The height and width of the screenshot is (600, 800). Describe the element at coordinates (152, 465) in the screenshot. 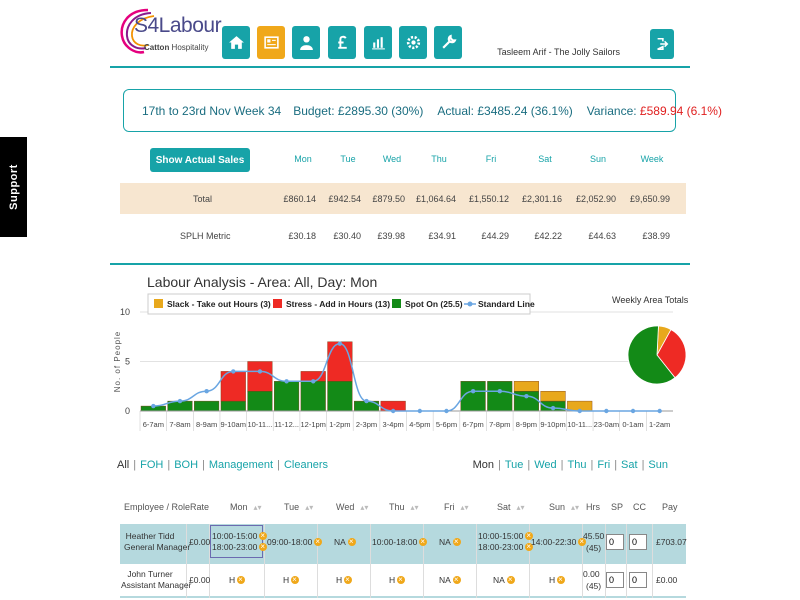

I see `area-filter-foh: FOH` at that location.